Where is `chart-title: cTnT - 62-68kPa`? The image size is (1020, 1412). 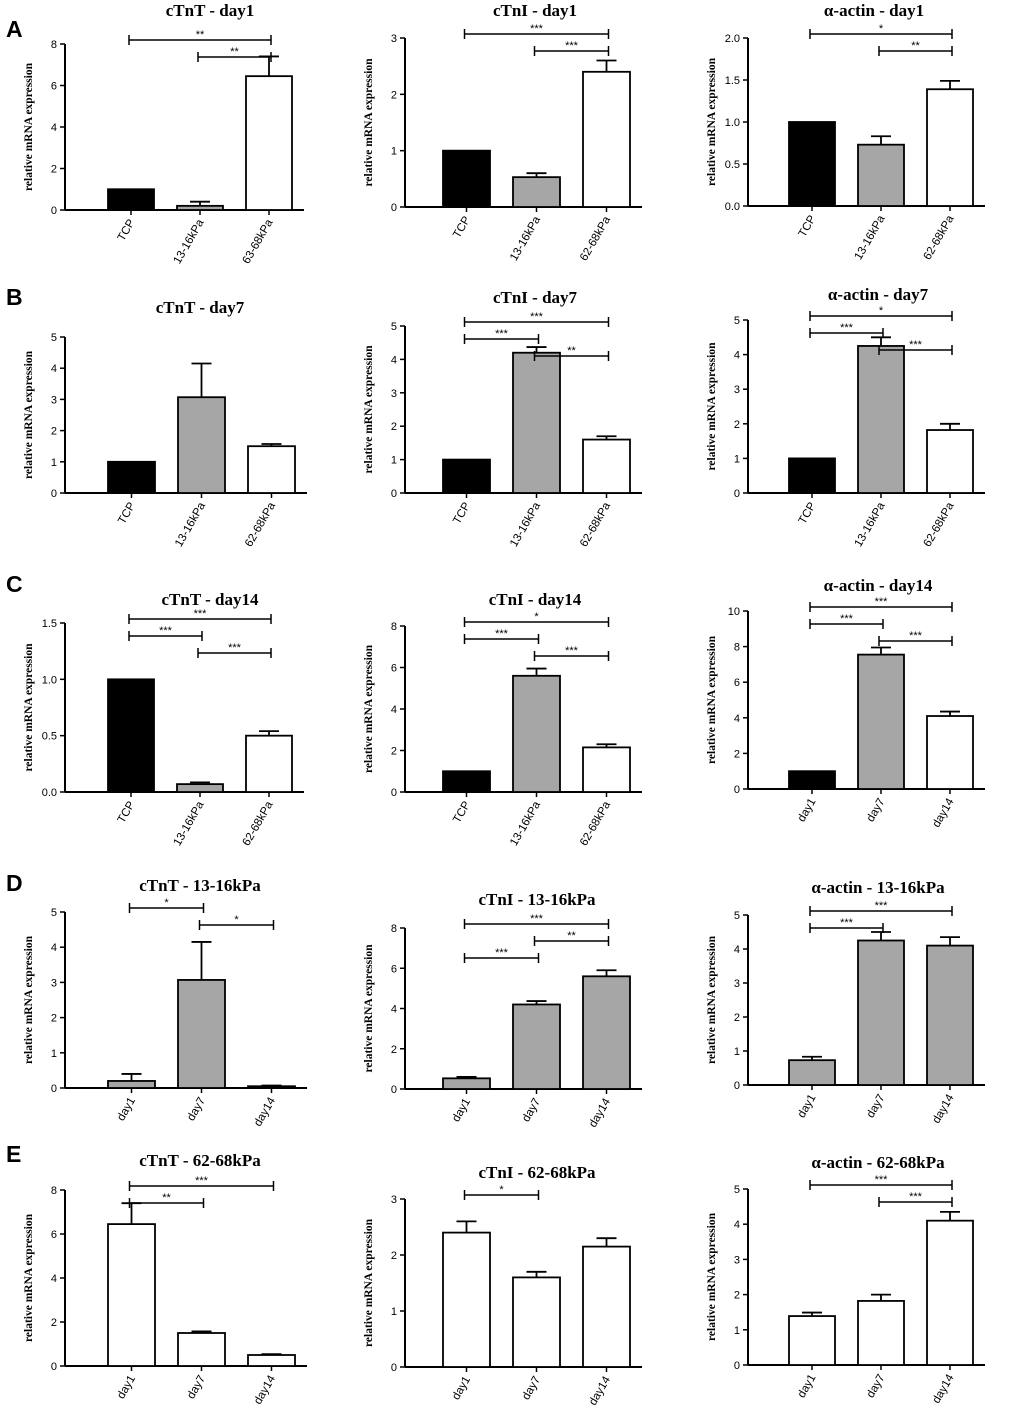
chart-title: cTnT - 62-68kPa is located at coordinates (200, 1160).